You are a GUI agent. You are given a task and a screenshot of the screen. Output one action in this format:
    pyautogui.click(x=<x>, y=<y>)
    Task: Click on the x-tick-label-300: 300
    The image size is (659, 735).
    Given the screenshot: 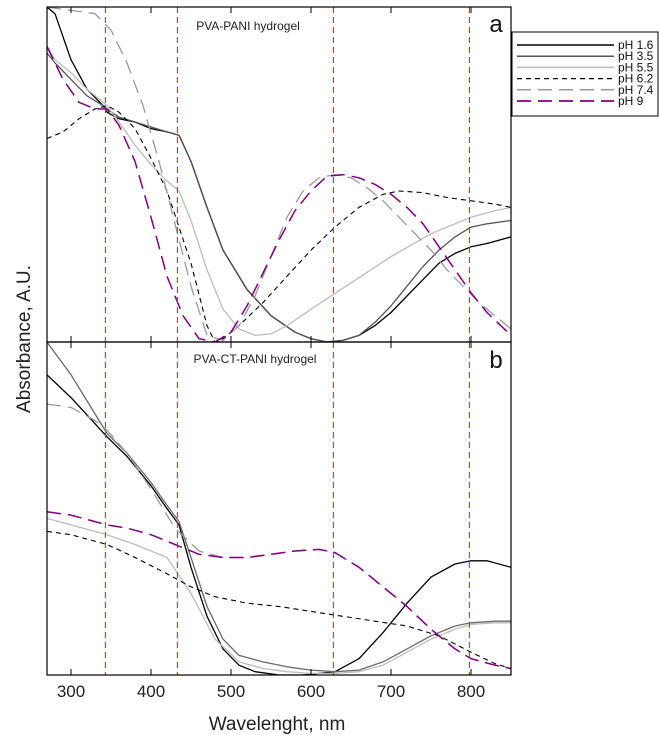 What is the action you would take?
    pyautogui.click(x=71, y=691)
    